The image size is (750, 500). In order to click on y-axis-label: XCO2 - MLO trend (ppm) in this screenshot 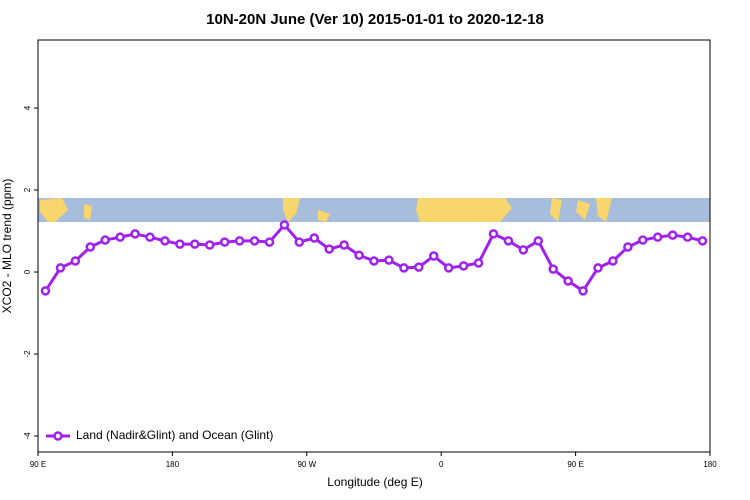, I will do `click(7, 246)`.